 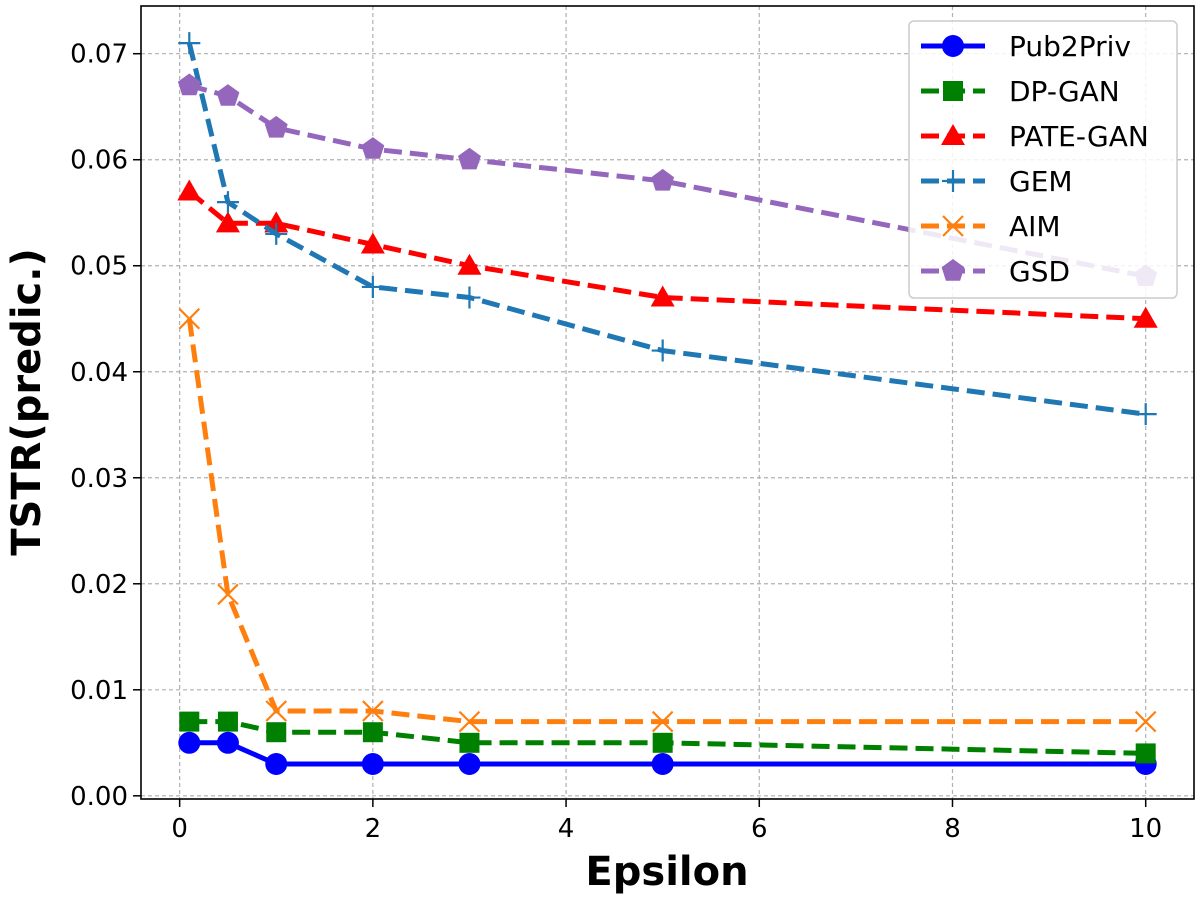 I want to click on x-axis-title: Epsilon, so click(x=666, y=872).